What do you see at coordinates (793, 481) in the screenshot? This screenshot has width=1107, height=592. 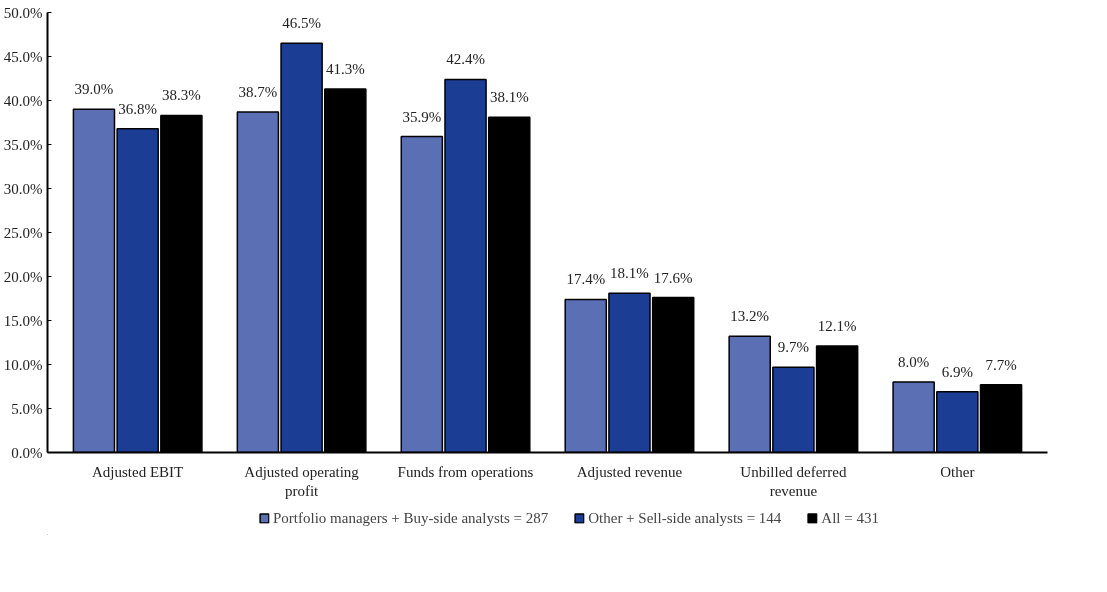 I see `x-tick-label: Unbilled deferred revenue` at bounding box center [793, 481].